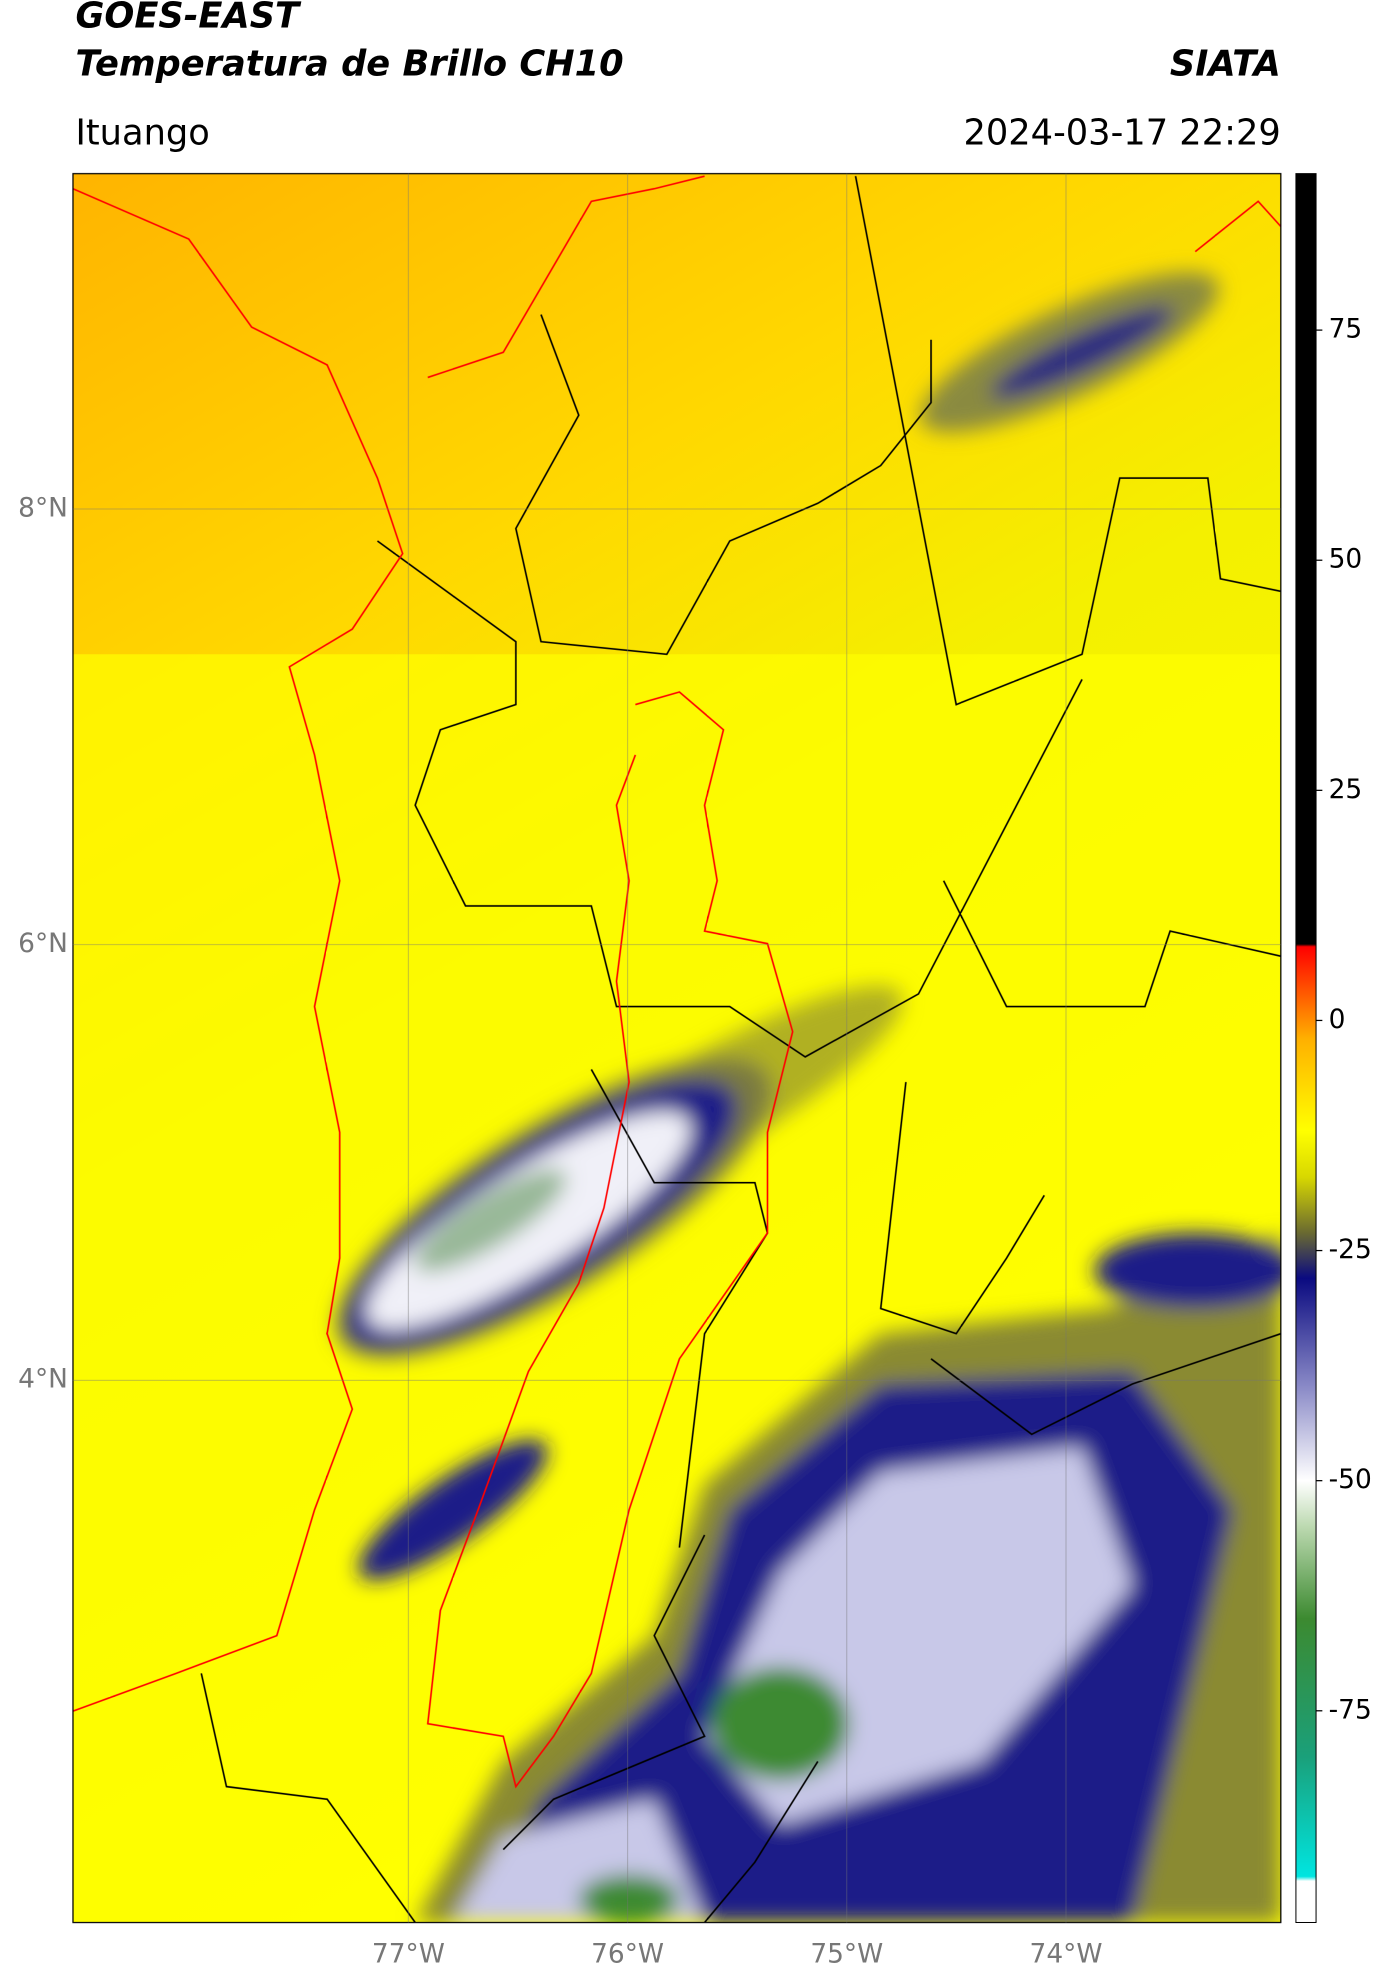 This screenshot has width=1384, height=1981. I want to click on y-tick-label: 6°N, so click(43, 943).